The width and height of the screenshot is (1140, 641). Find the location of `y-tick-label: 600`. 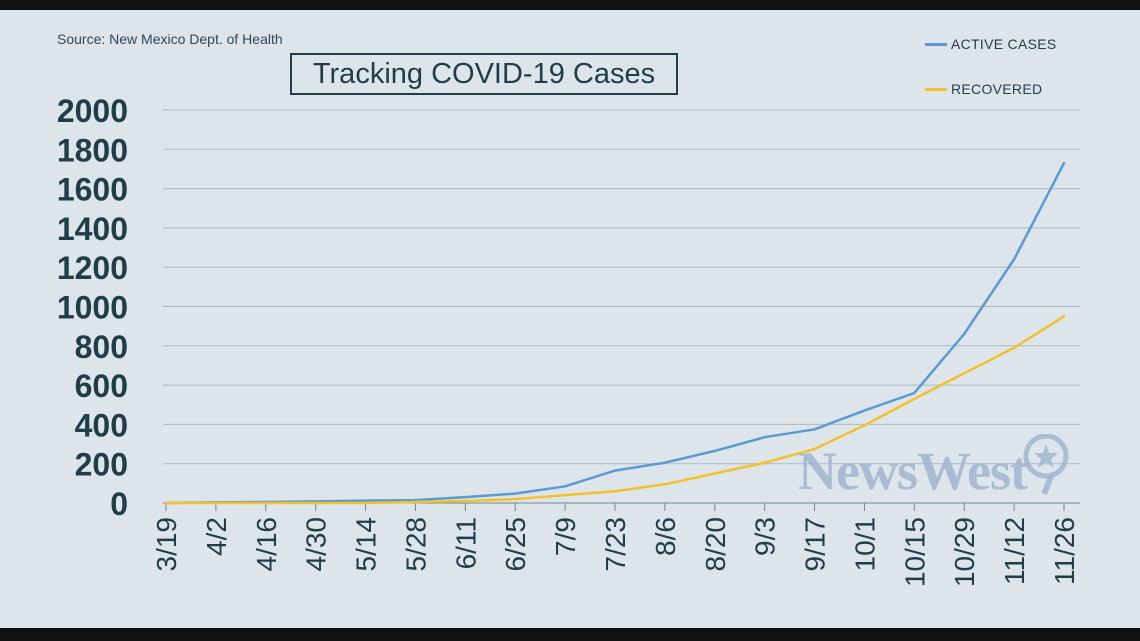

y-tick-label: 600 is located at coordinates (101, 386).